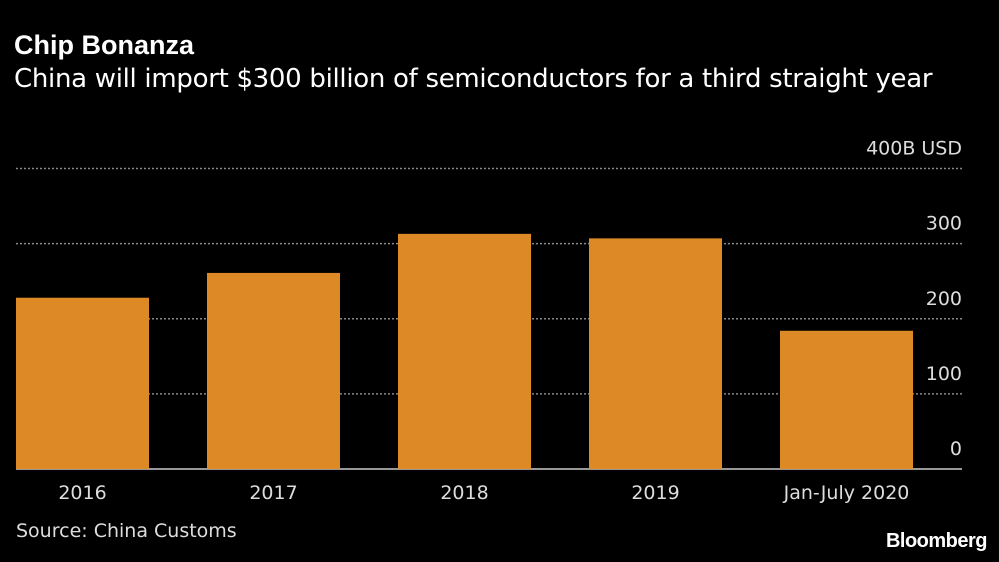  Describe the element at coordinates (104, 45) in the screenshot. I see `chart-title: Chip Bonanza` at that location.